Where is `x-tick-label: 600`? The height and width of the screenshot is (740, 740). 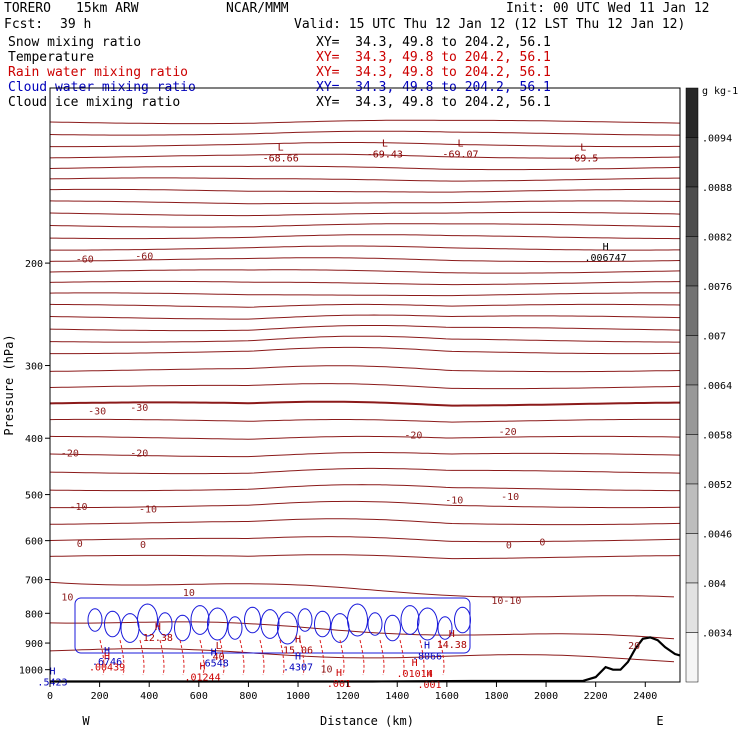 x-tick-label: 600 is located at coordinates (199, 696).